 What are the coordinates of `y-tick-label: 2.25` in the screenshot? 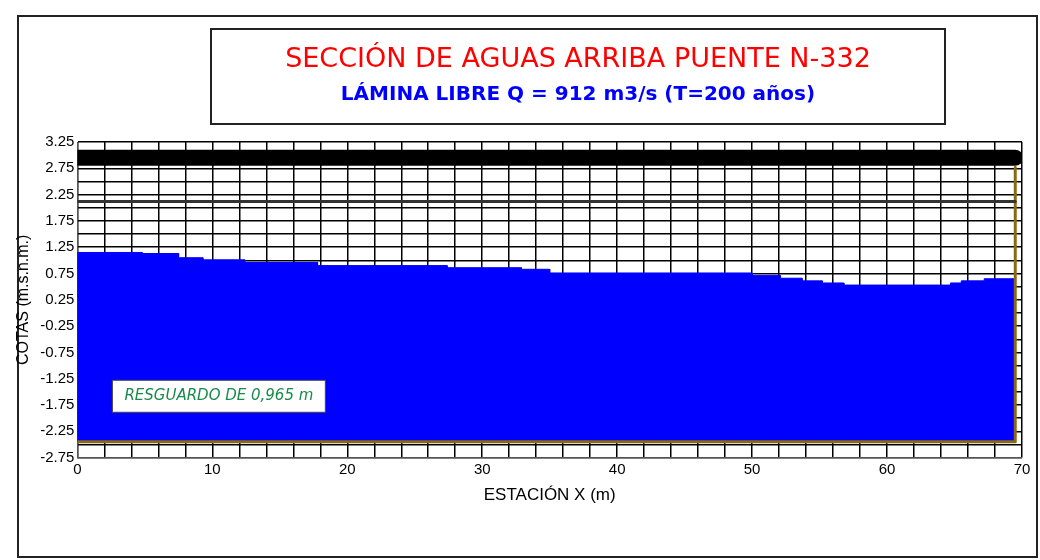 It's located at (60, 193).